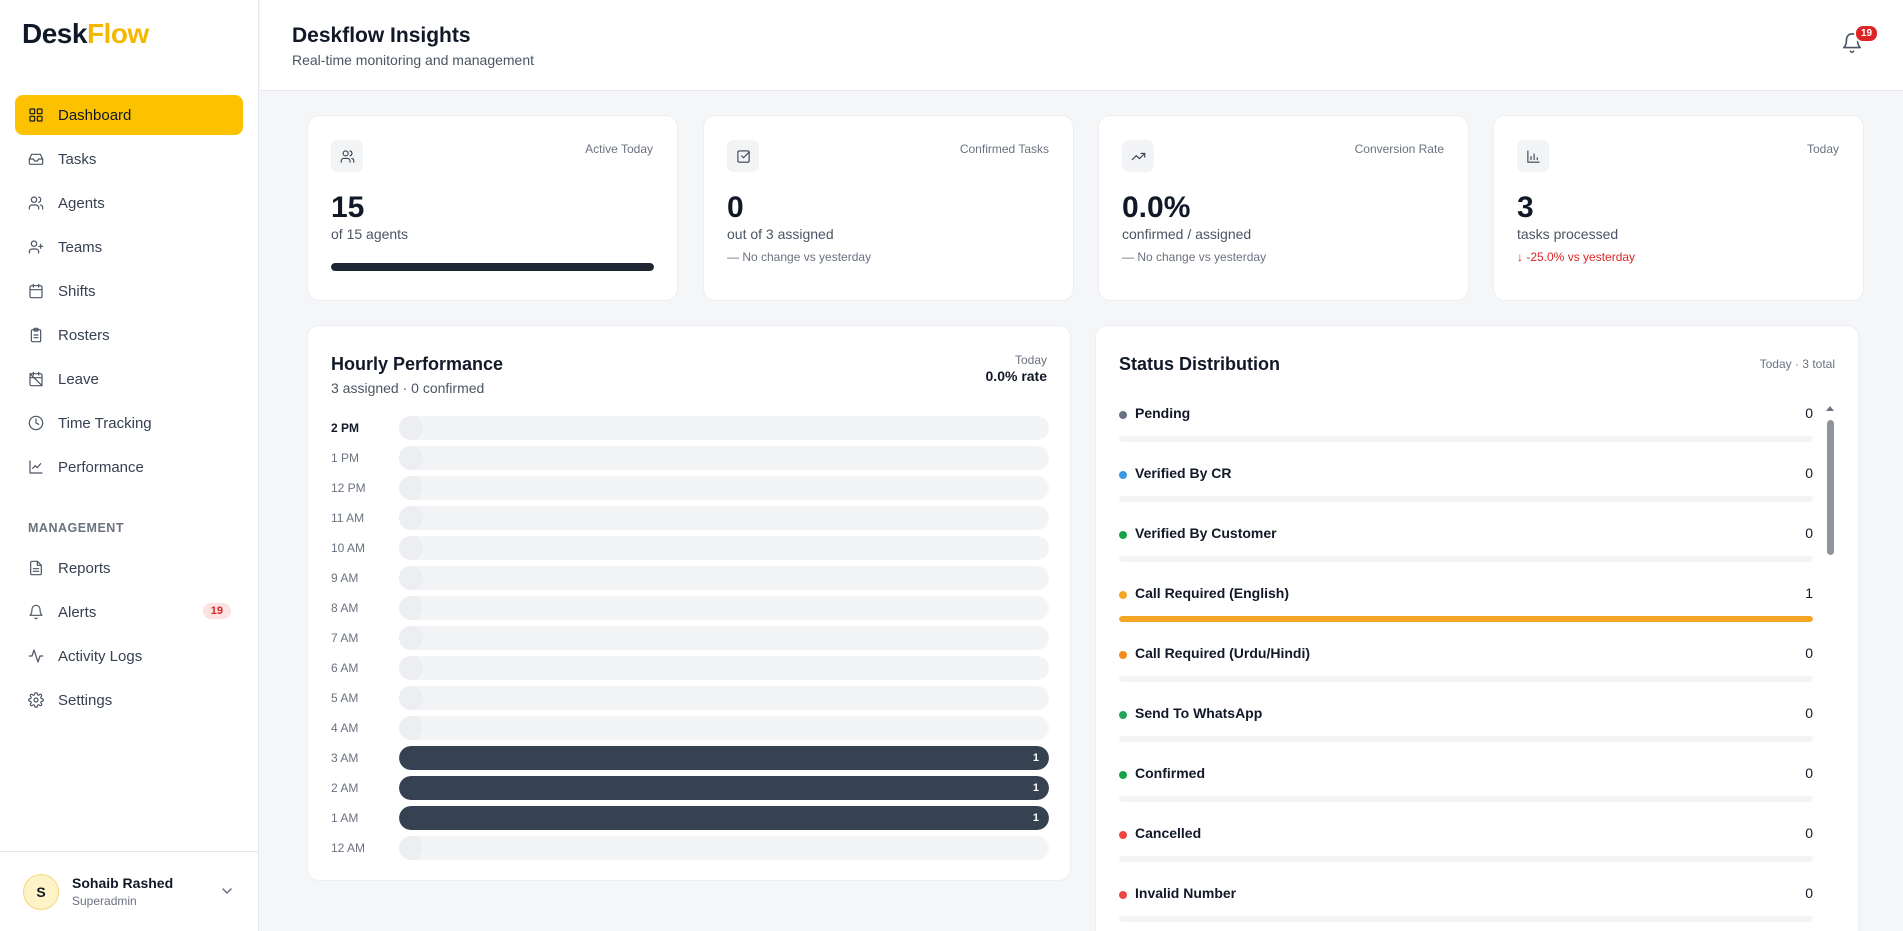  What do you see at coordinates (799, 257) in the screenshot?
I see `stat-change: — No change vs yesterday` at bounding box center [799, 257].